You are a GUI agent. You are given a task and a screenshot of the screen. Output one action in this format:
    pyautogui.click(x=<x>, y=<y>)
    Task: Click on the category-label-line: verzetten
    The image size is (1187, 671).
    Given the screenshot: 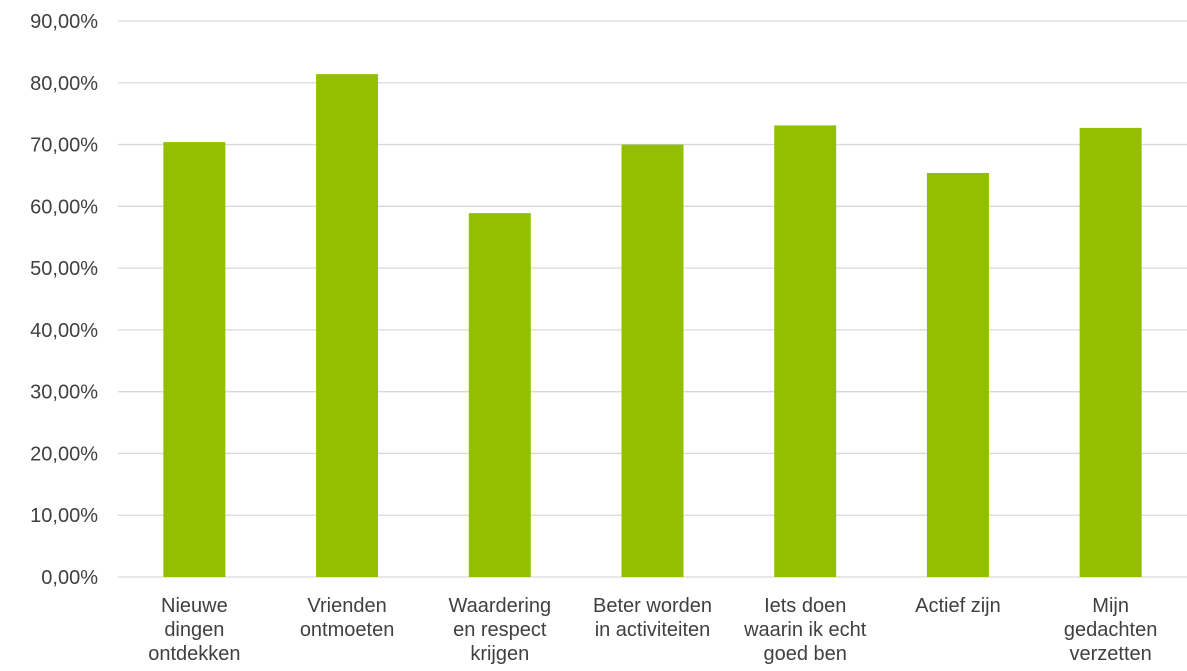 What is the action you would take?
    pyautogui.click(x=1111, y=654)
    